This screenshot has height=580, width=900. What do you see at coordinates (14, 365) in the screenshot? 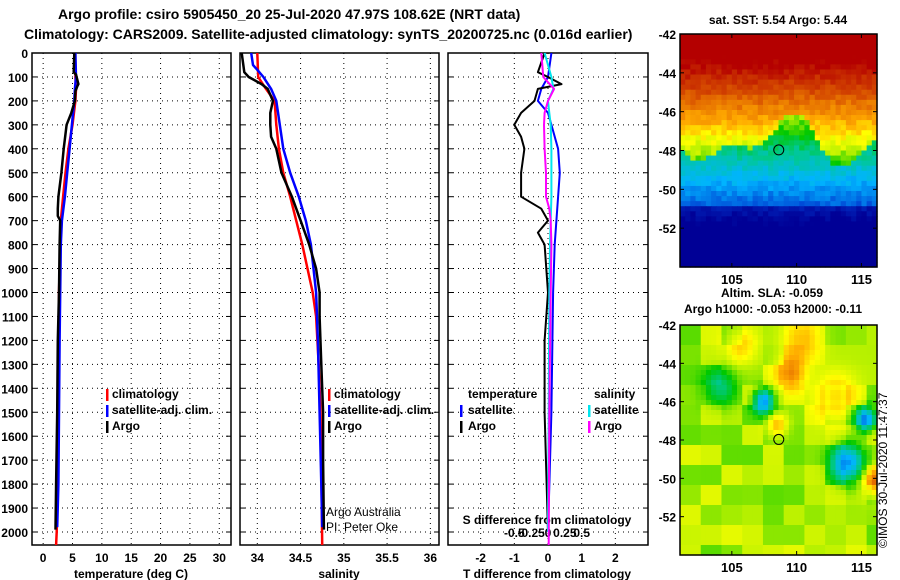
I see `depth-tick-label: 1300` at bounding box center [14, 365].